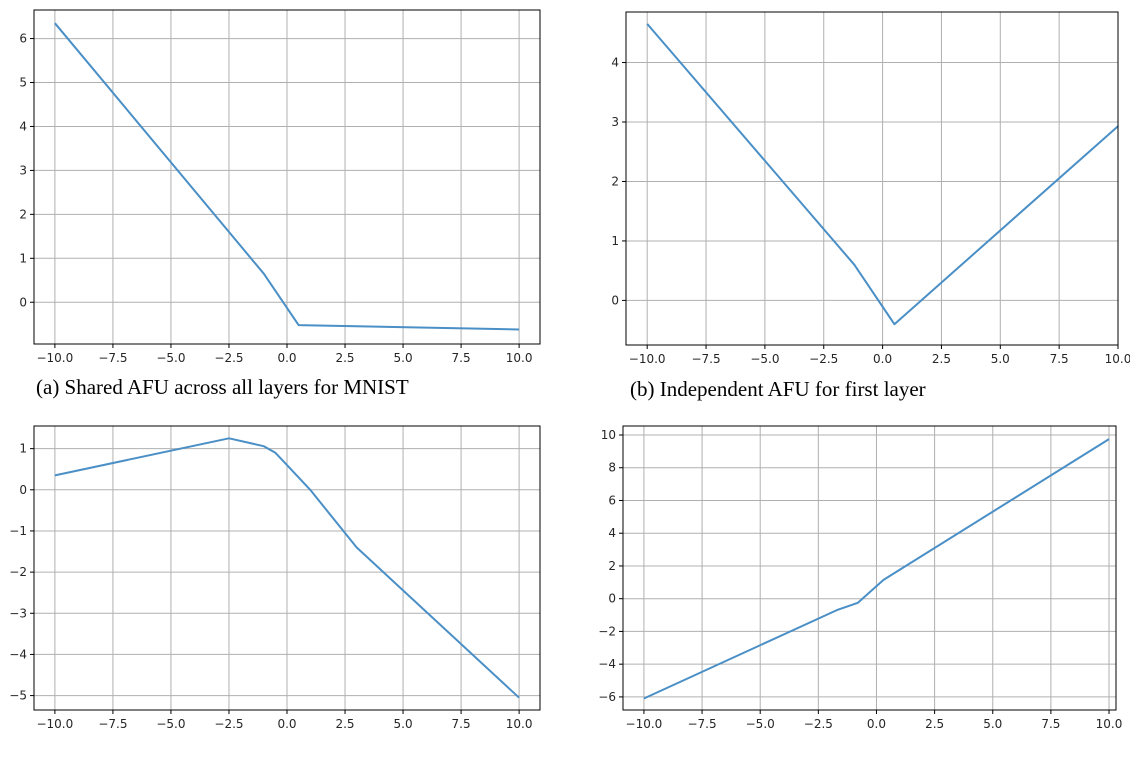 The image size is (1130, 778). Describe the element at coordinates (608, 435) in the screenshot. I see `y-tick-label: 10` at that location.